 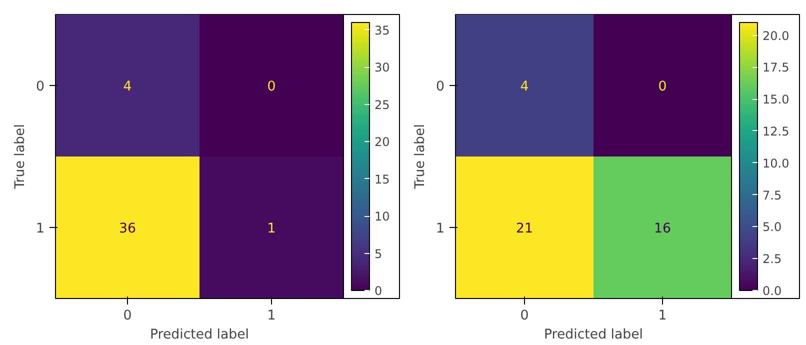 What do you see at coordinates (776, 131) in the screenshot?
I see `color-bar-label: 12.5` at bounding box center [776, 131].